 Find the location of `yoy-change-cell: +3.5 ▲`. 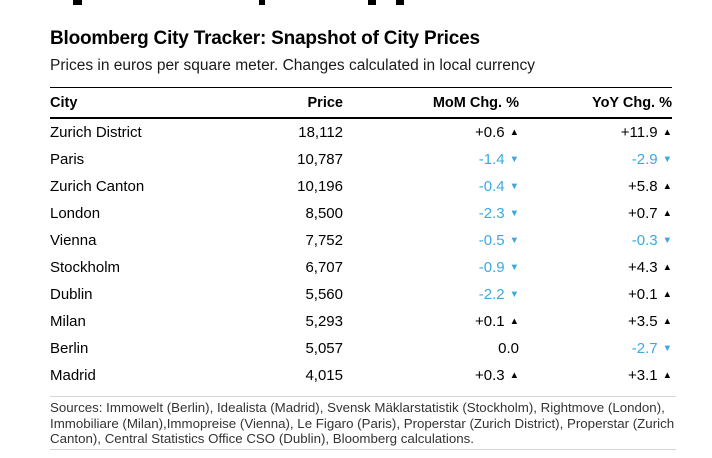

yoy-change-cell: +3.5 ▲ is located at coordinates (595, 321).